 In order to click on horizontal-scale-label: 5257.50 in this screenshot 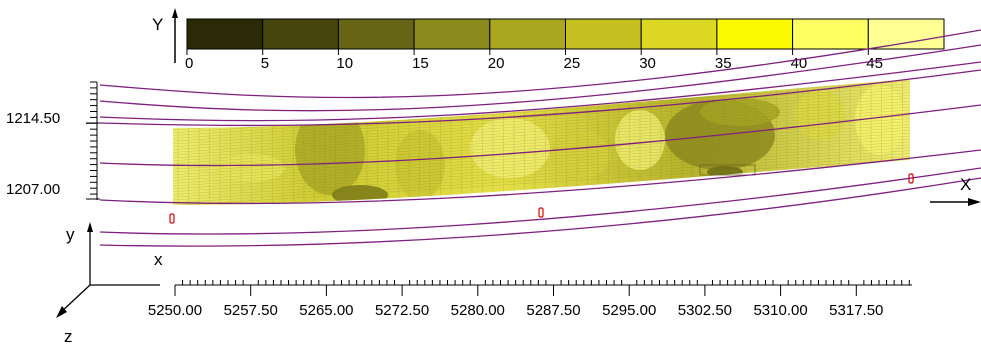, I will do `click(251, 310)`.